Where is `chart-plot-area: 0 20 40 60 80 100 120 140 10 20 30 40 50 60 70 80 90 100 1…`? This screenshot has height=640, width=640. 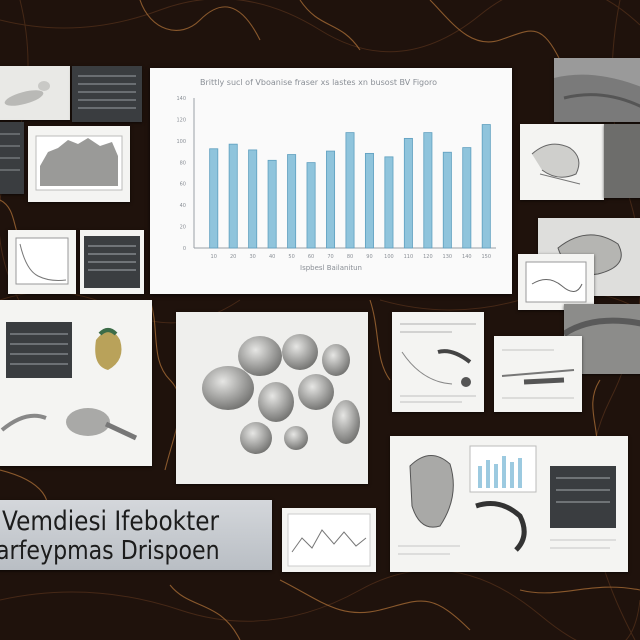
chart-plot-area: 0 20 40 60 80 100 120 140 10 20 30 40 50 60 70 80 90 100 1… is located at coordinates (336, 178).